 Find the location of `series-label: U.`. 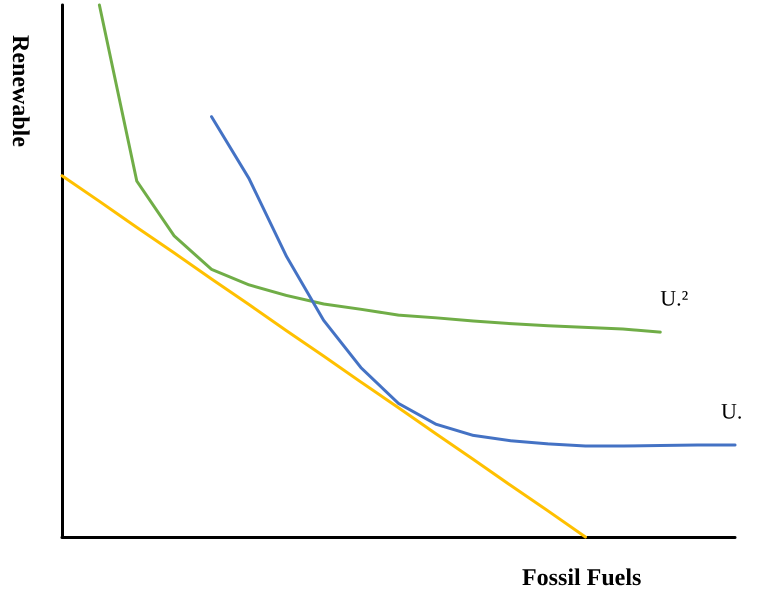

series-label: U. is located at coordinates (731, 411).